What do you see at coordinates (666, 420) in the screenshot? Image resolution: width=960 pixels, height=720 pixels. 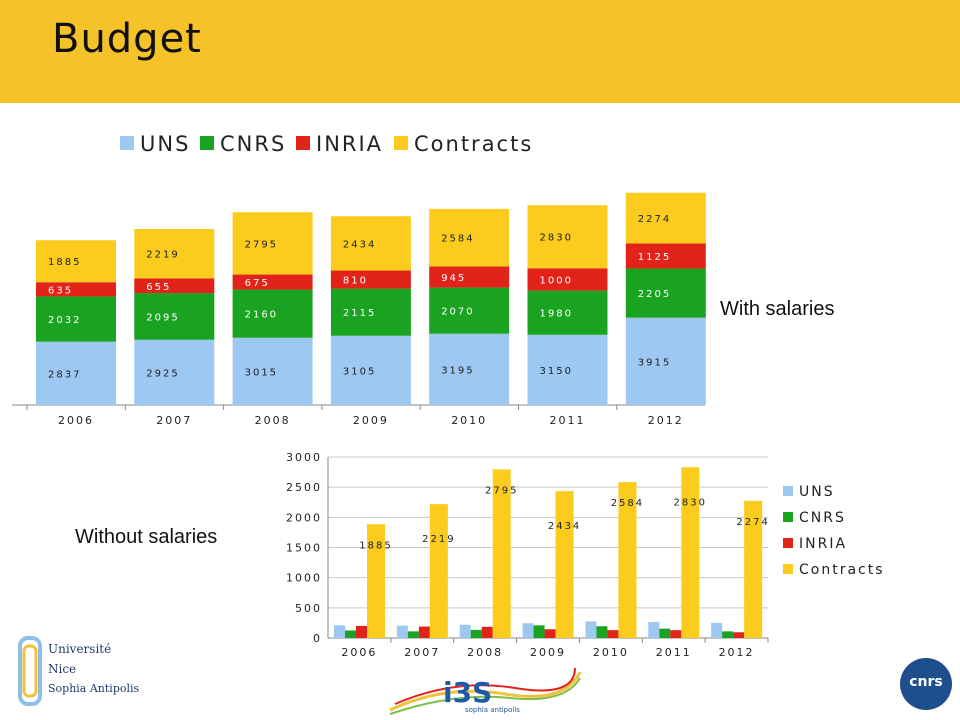 I see `x-tick-label-2012: 2012` at bounding box center [666, 420].